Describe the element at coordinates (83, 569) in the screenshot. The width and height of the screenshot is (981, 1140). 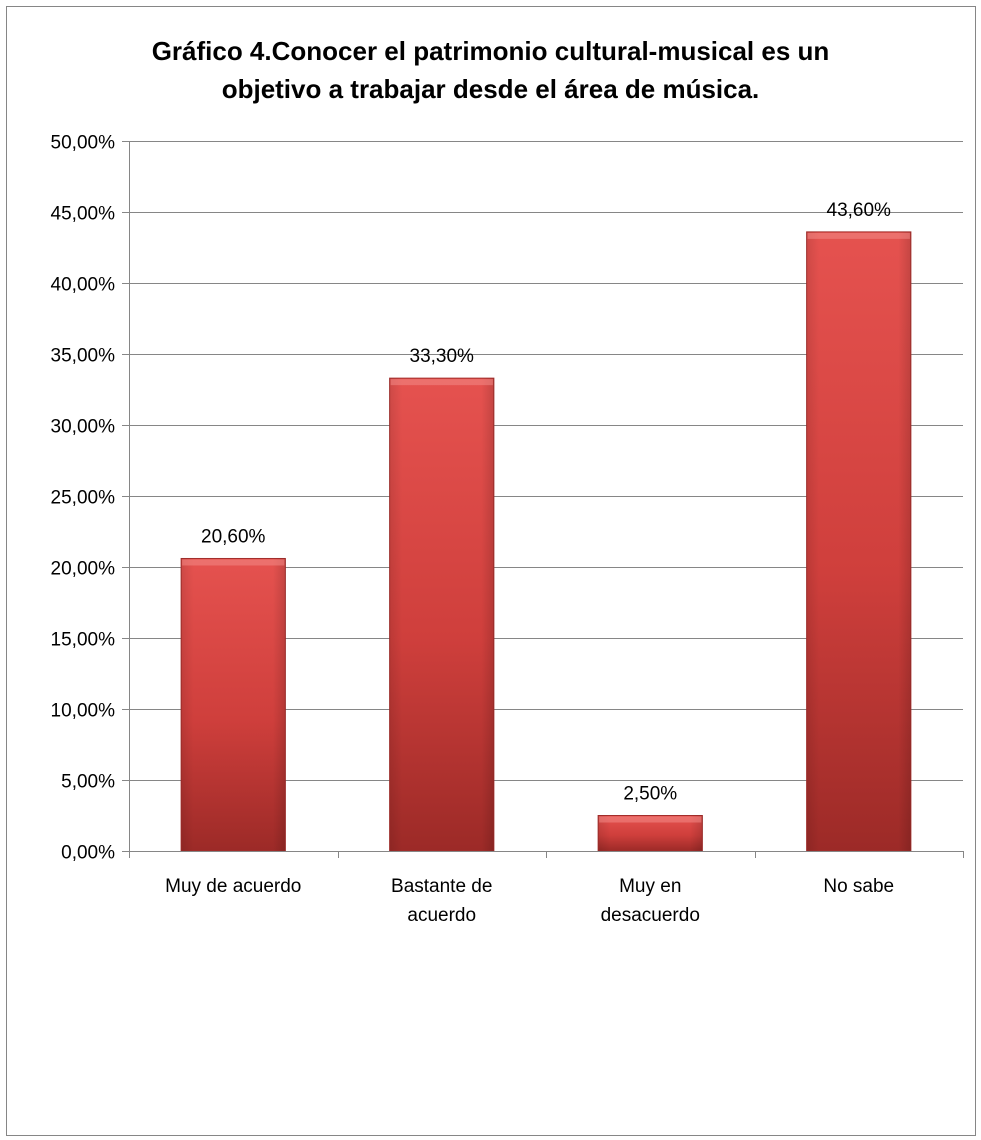
I see `y-tick-label: 20,00%` at that location.